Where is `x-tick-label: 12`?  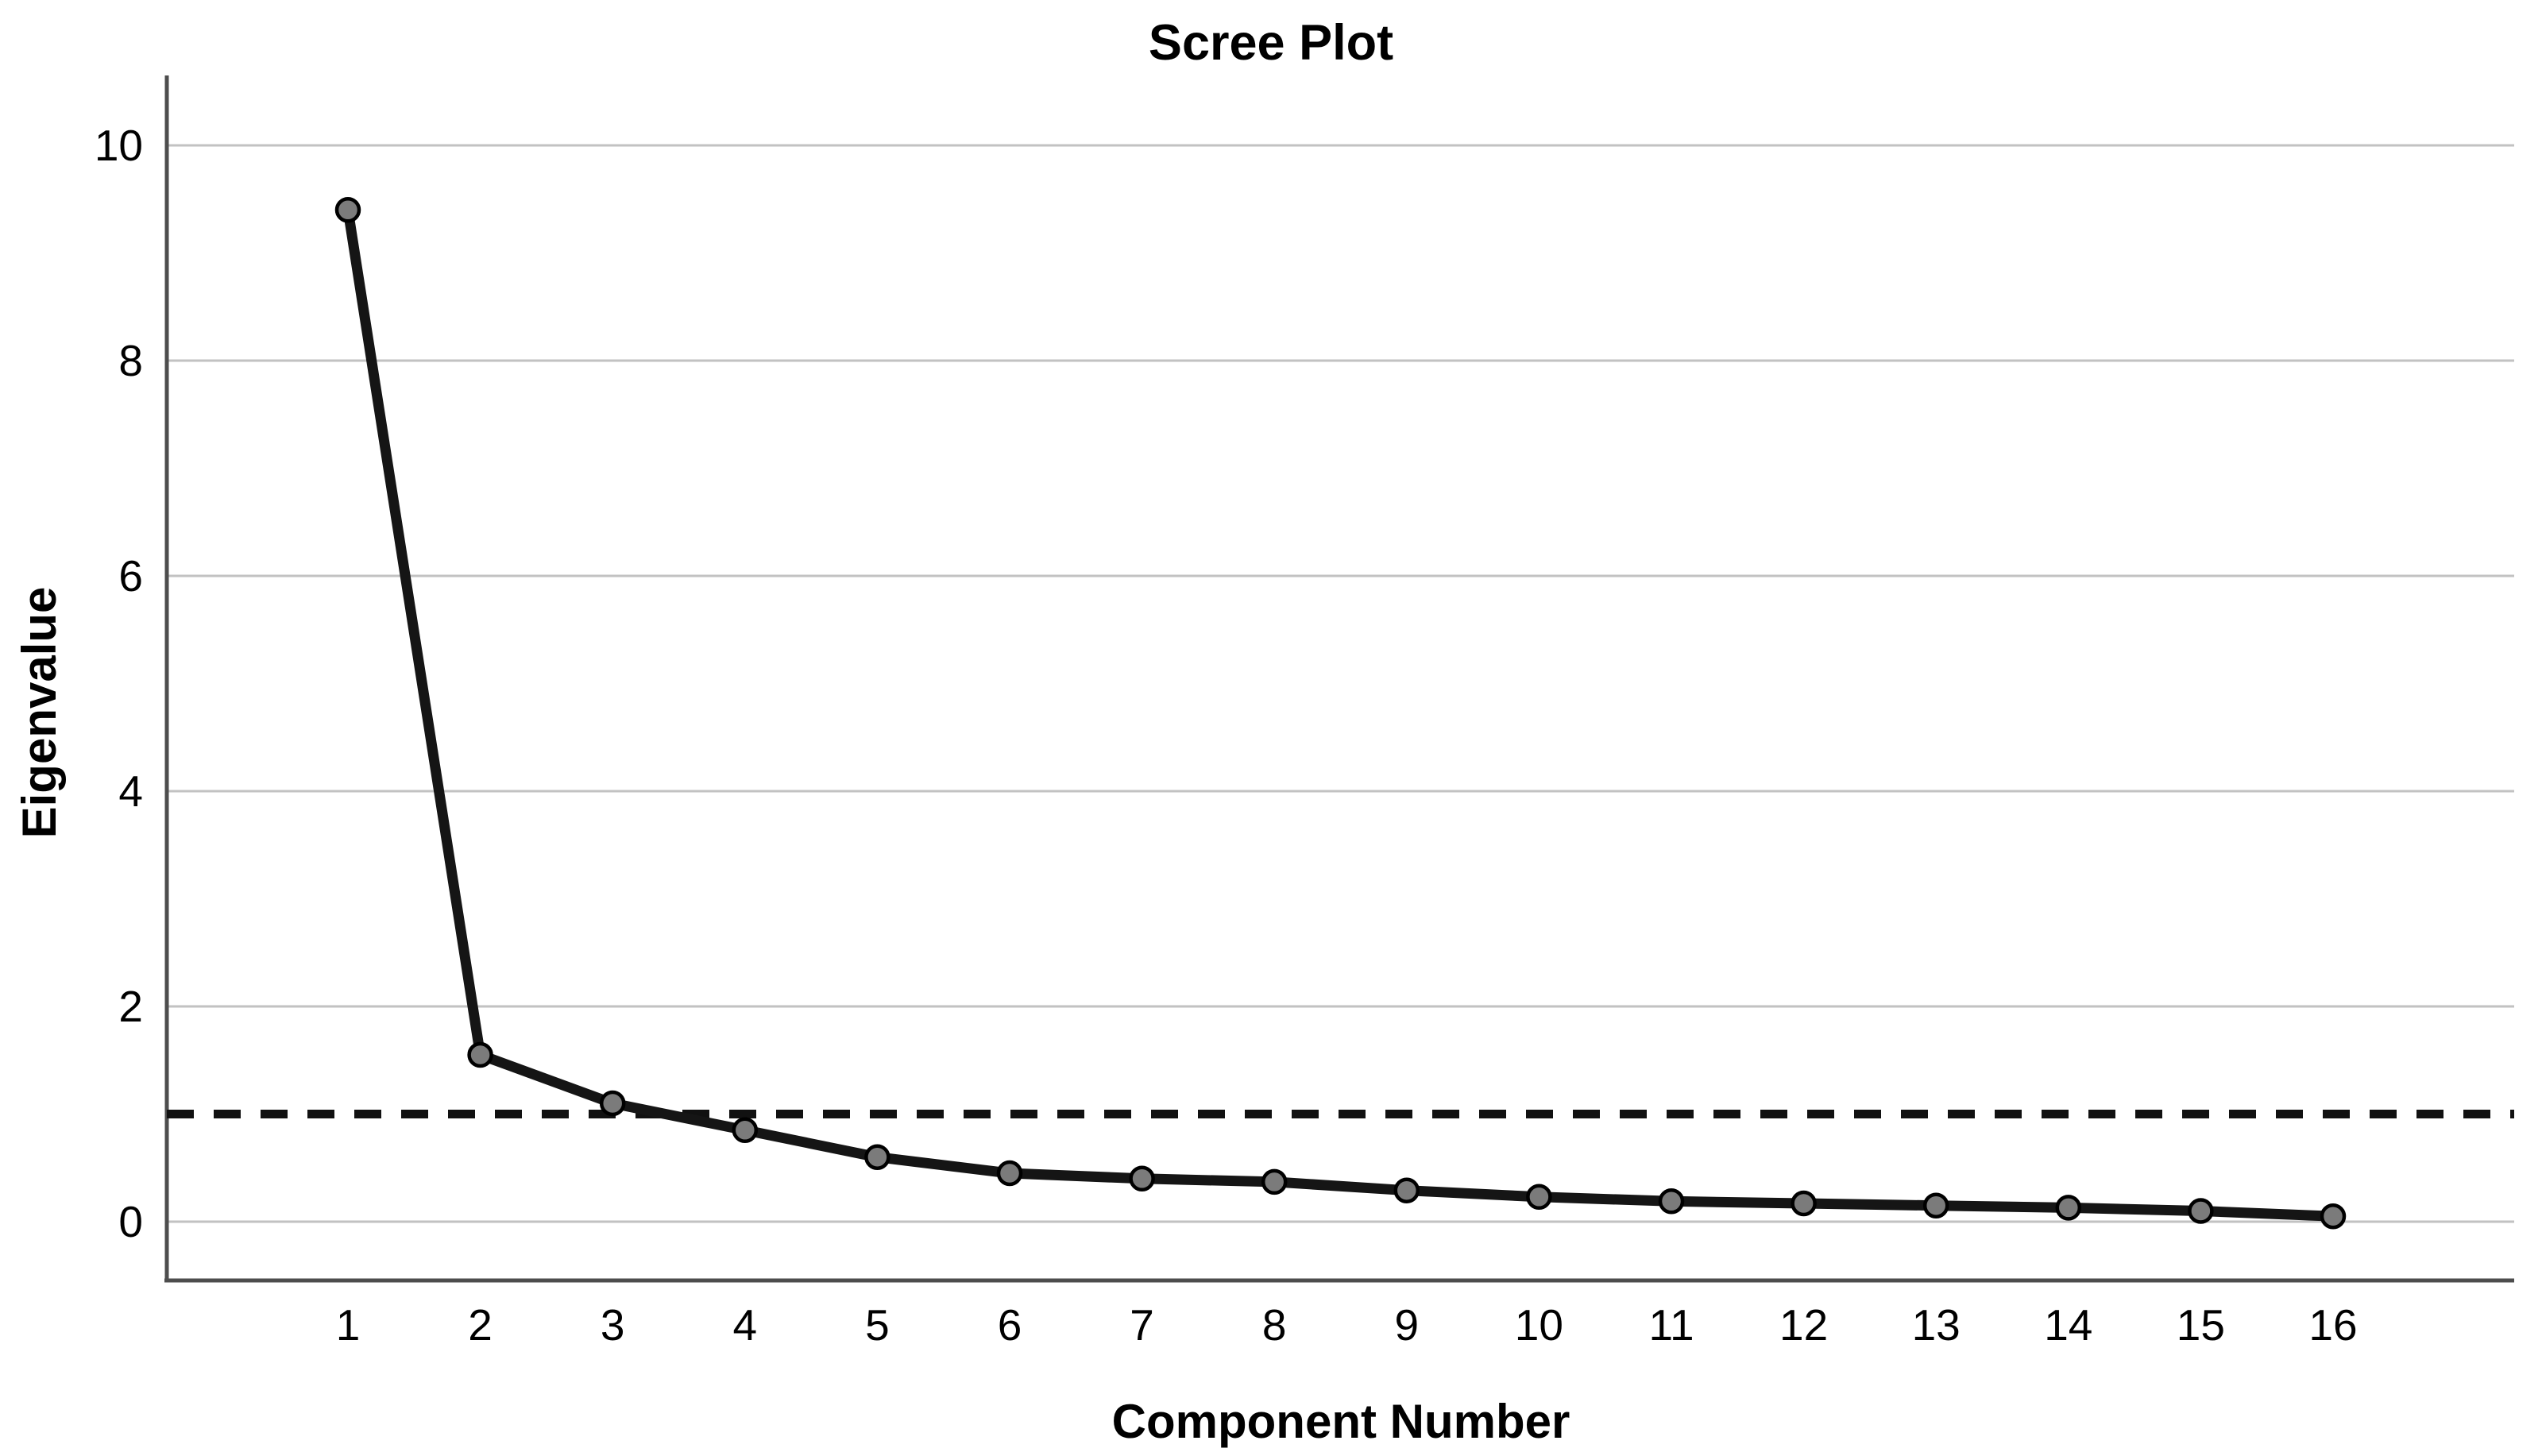 x-tick-label: 12 is located at coordinates (1803, 1325).